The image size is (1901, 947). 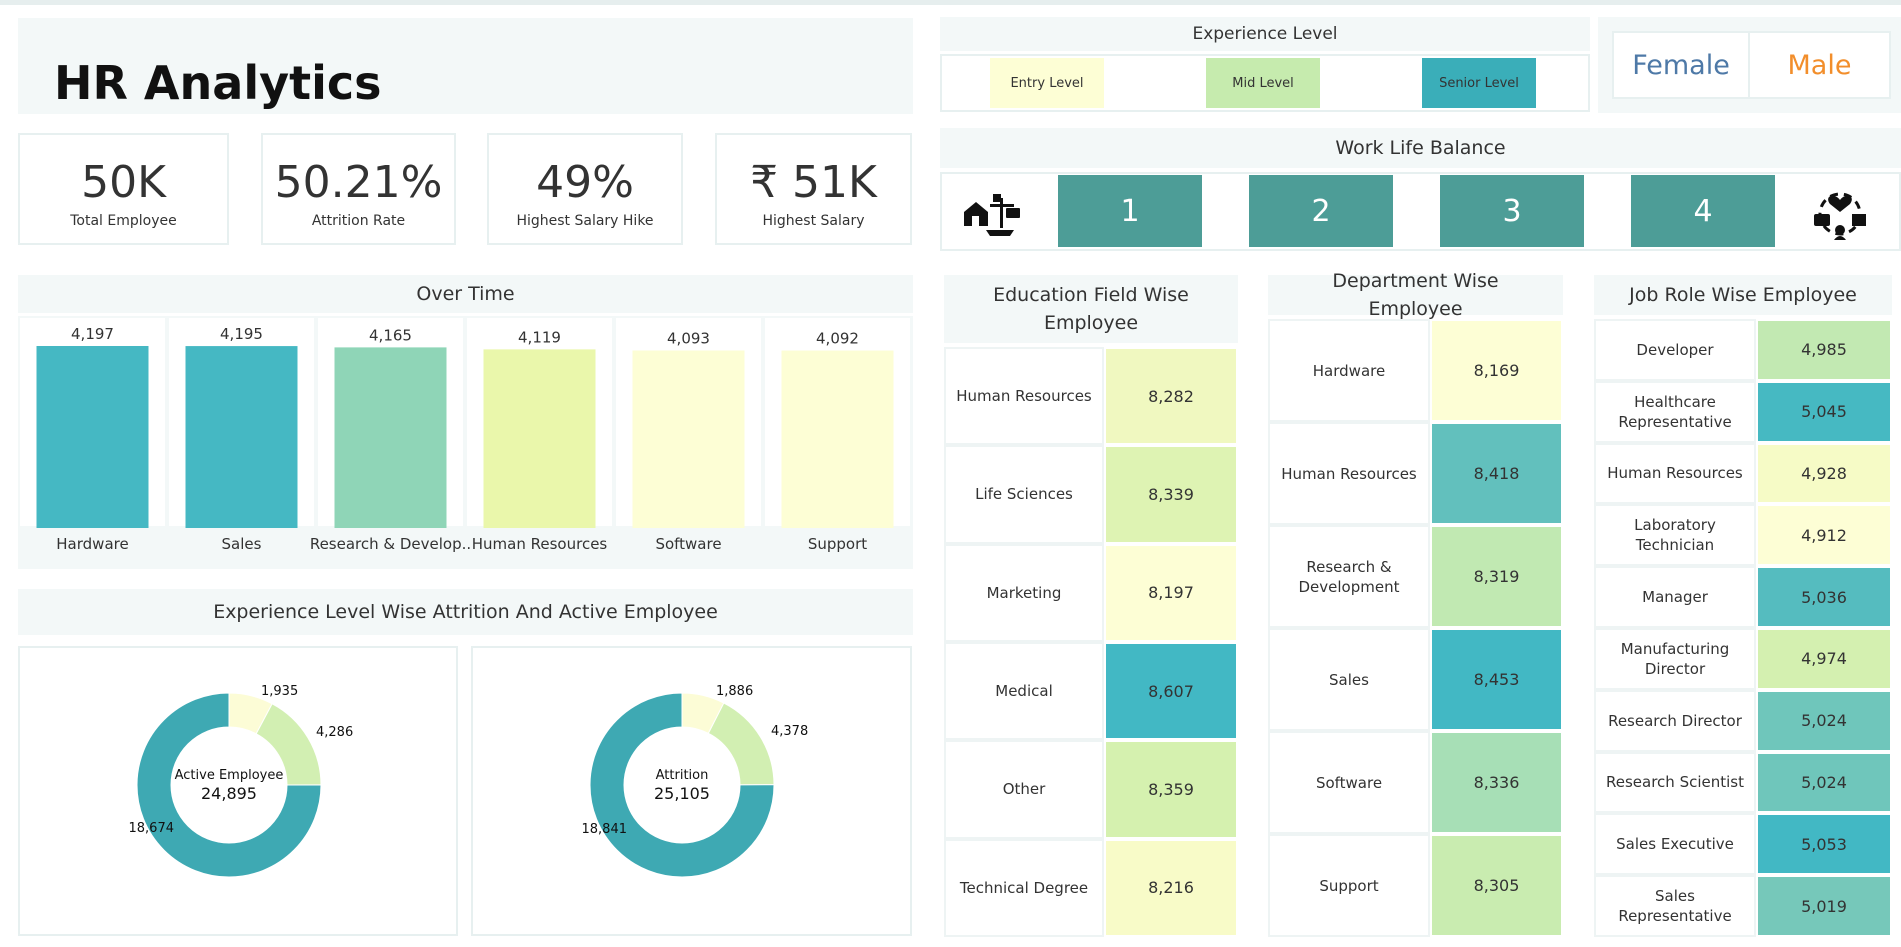 I want to click on male-button: Male, so click(x=1819, y=65).